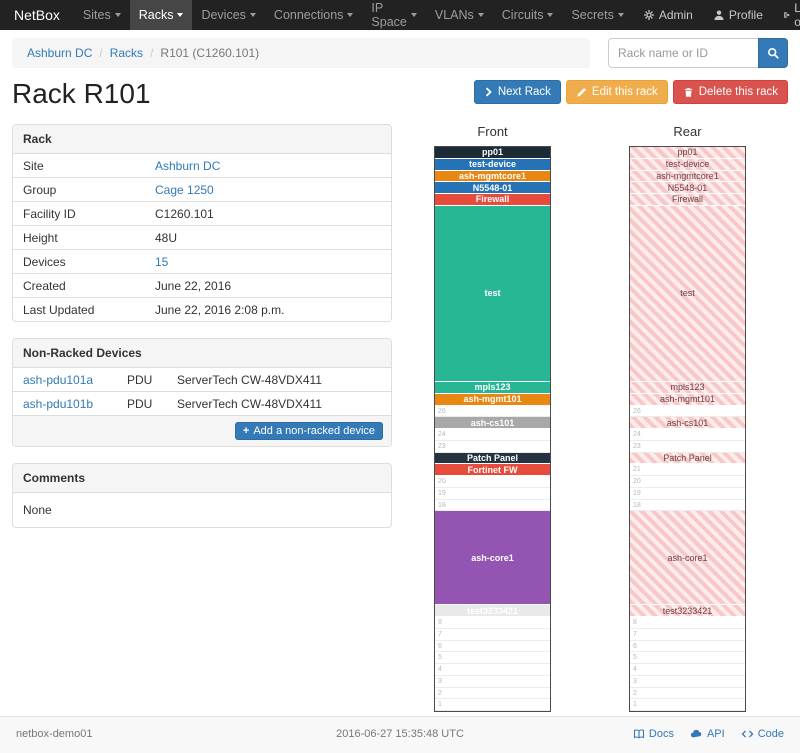 Image resolution: width=800 pixels, height=753 pixels. What do you see at coordinates (616, 92) in the screenshot?
I see `edit-rack-button: Edit this rack` at bounding box center [616, 92].